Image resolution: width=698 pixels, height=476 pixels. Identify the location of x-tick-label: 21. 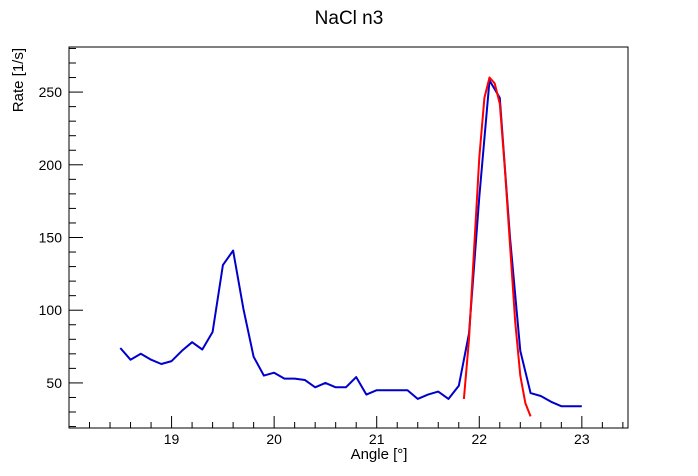
(377, 439).